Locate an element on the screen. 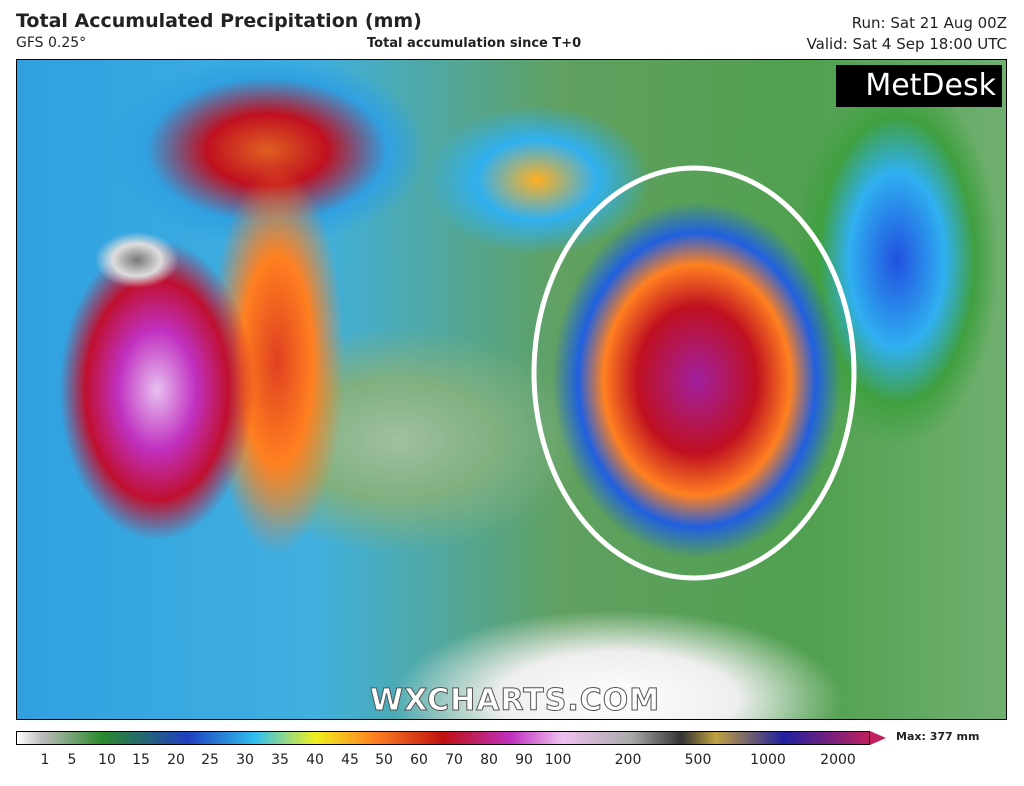 Image resolution: width=1024 pixels, height=786 pixels. colorbar-arrow is located at coordinates (878, 738).